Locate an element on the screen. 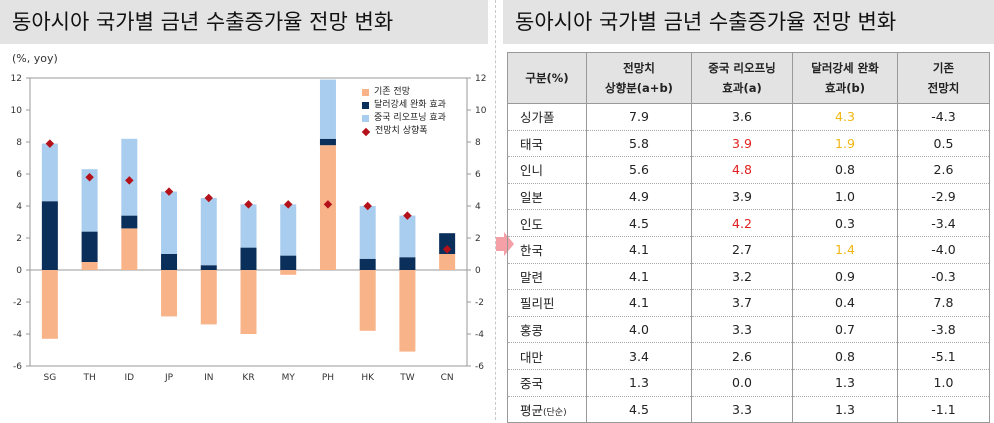 The width and height of the screenshot is (994, 423). x-tick-label: HK is located at coordinates (368, 378).